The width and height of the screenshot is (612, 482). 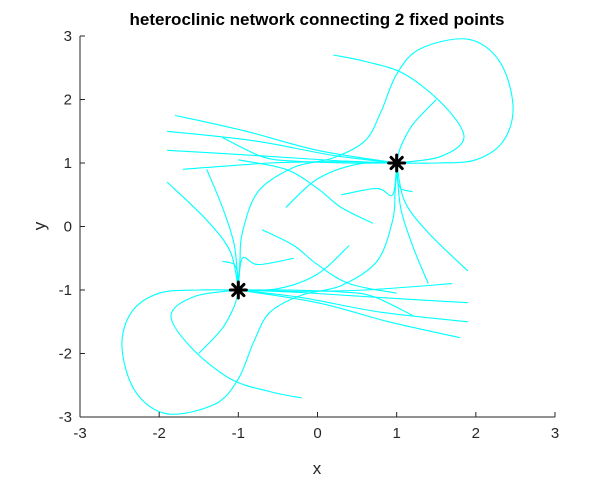 I want to click on x-tick-label: 2, so click(x=476, y=433).